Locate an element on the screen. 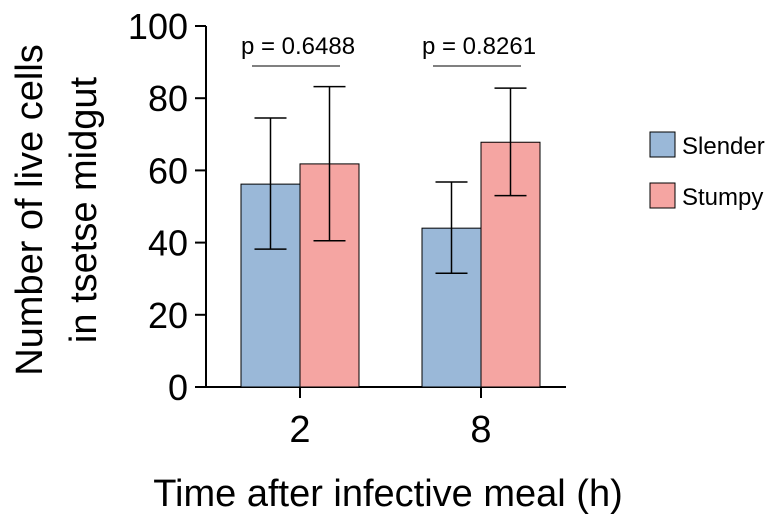  error-bars is located at coordinates (390, 180).